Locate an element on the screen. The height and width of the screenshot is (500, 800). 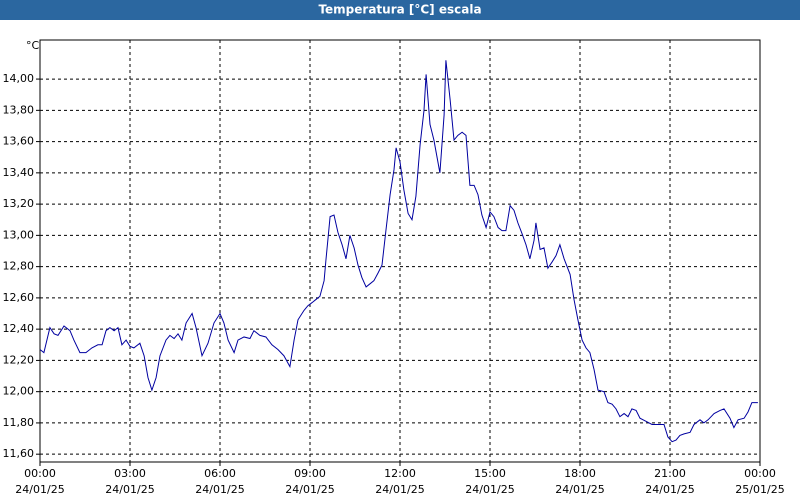
y-tick-label: 13,00 is located at coordinates (19, 234).